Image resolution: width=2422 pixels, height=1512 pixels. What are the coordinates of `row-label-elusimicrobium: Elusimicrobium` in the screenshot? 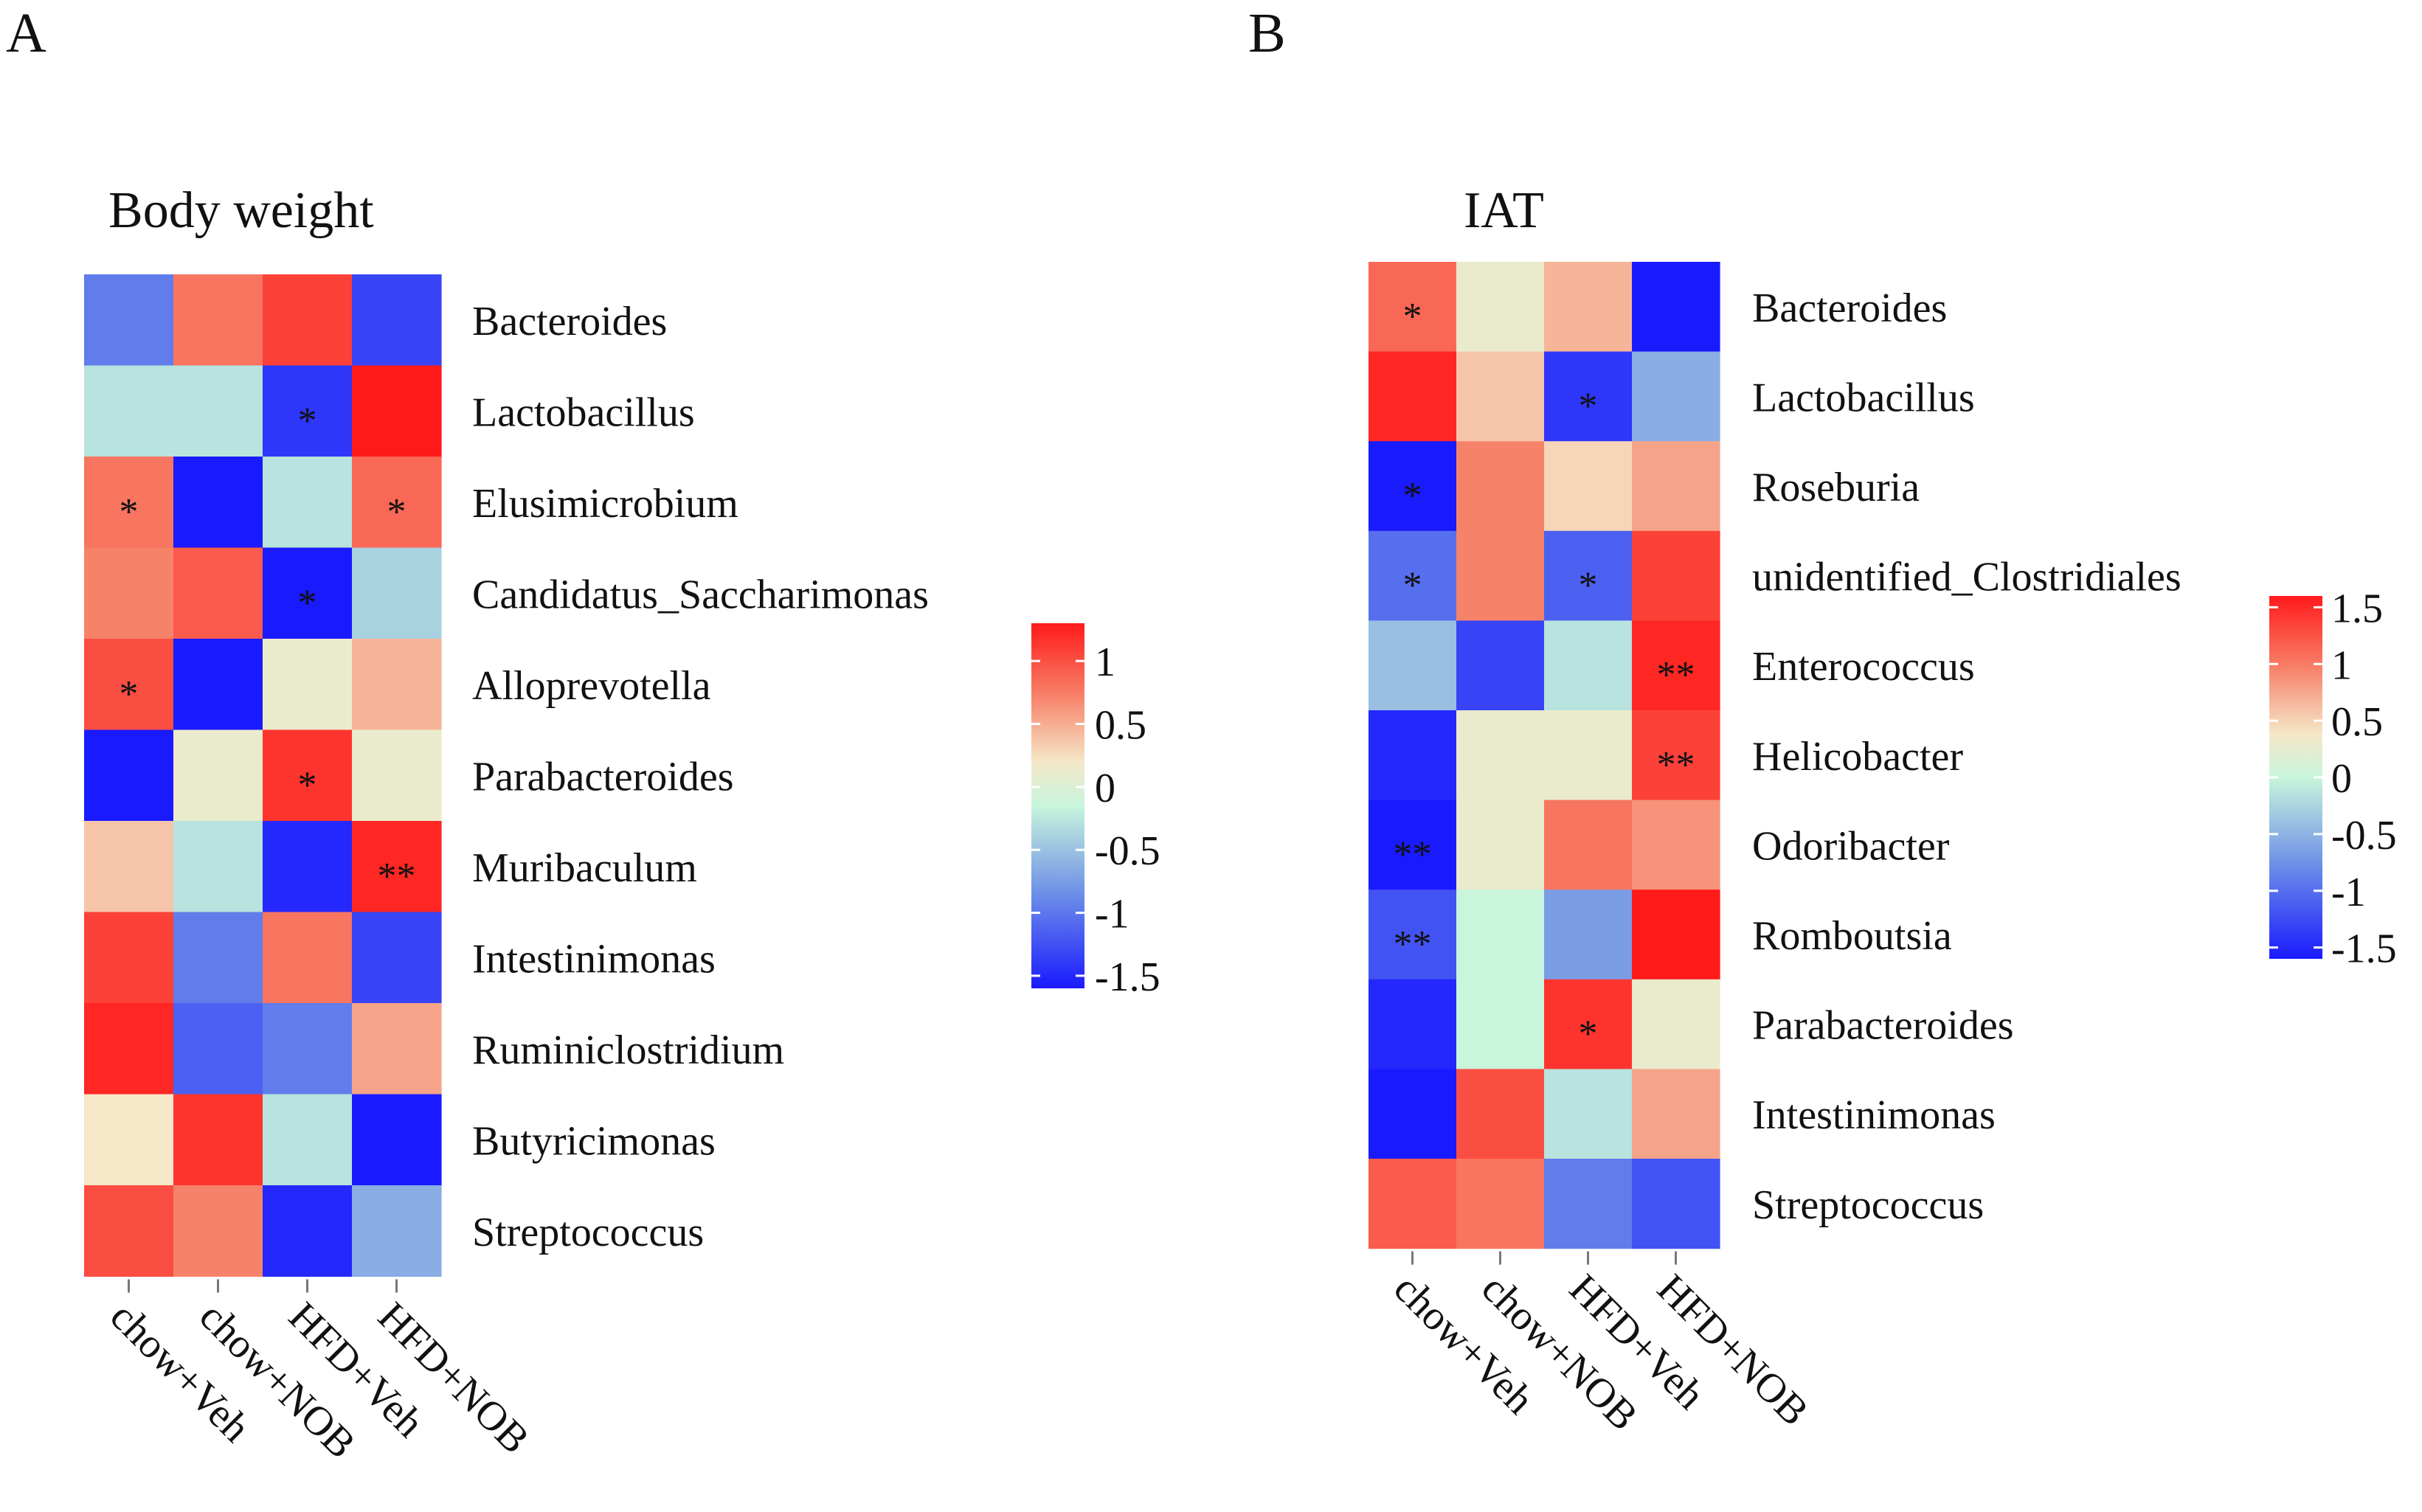 It's located at (605, 504).